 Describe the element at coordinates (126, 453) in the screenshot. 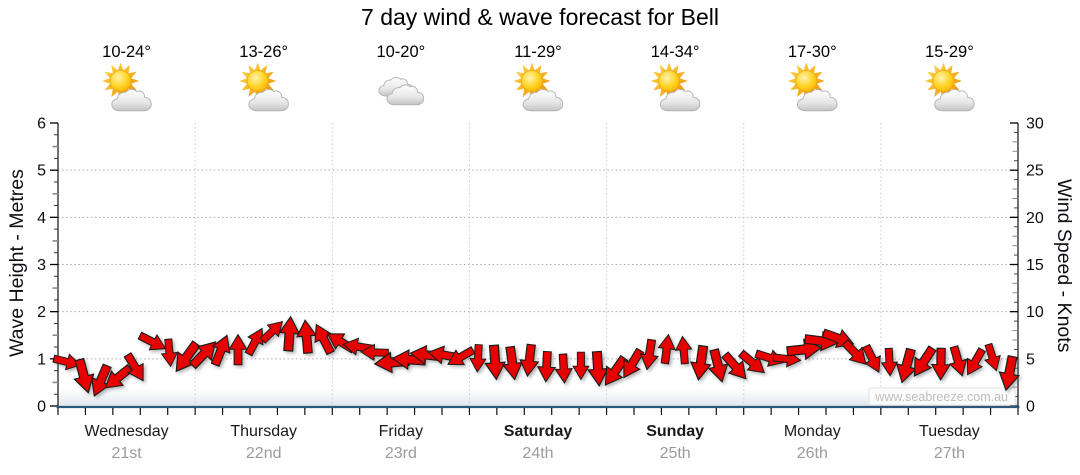

I see `day-date-label: 21st` at that location.